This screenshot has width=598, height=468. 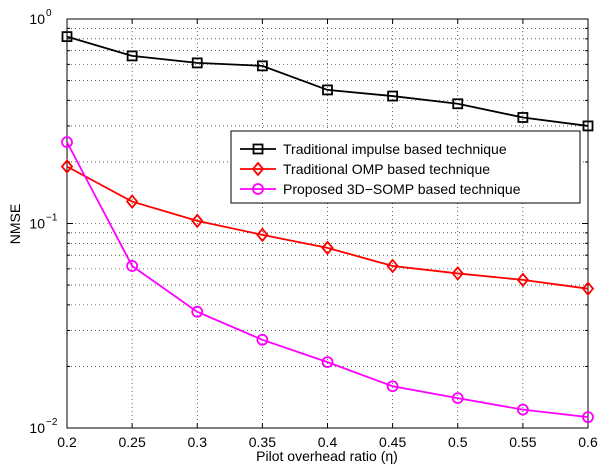 I want to click on x-tick-labels: 0.2 0.25 0.3 0.35 0.4 0.45 0.5 0.55 0.6, so click(x=327, y=442).